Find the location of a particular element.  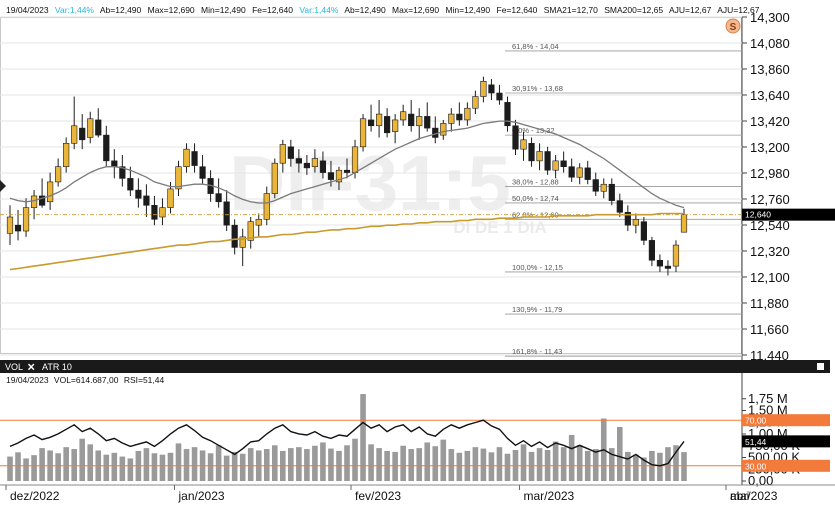

rsi-band-label: 30,00 is located at coordinates (756, 466).